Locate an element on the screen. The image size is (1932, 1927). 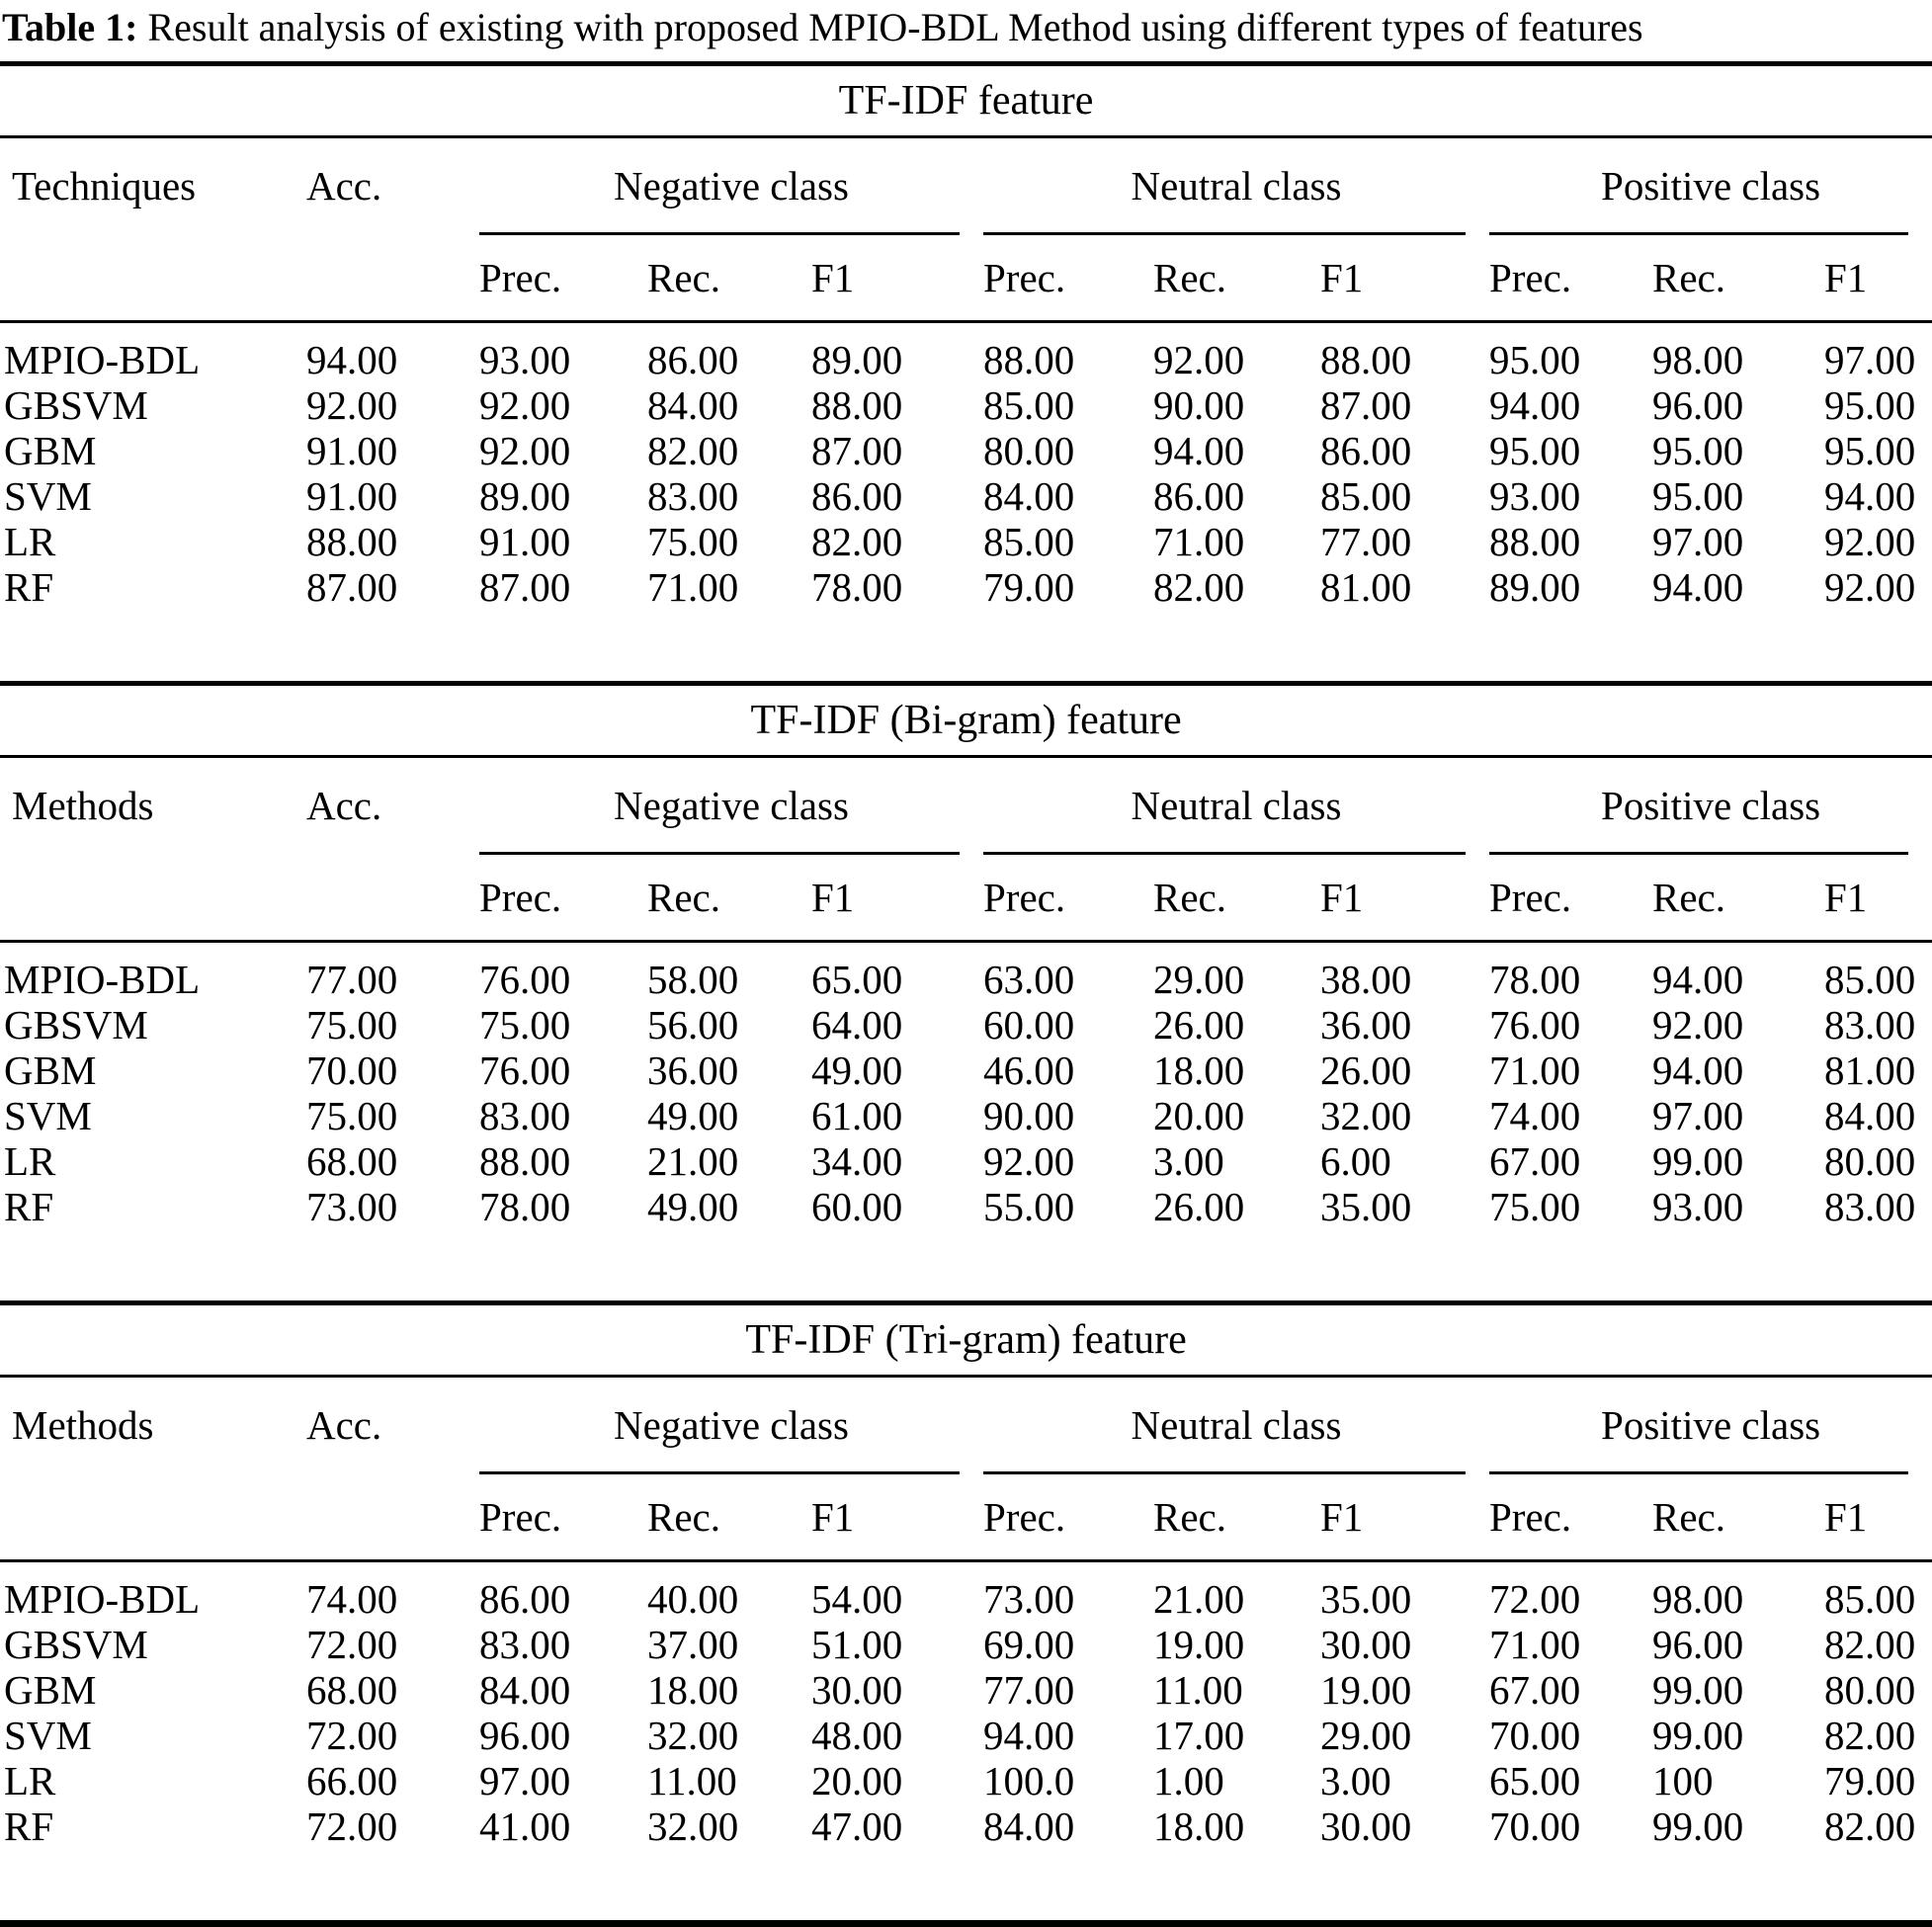
cell: 48.00 is located at coordinates (857, 1736).